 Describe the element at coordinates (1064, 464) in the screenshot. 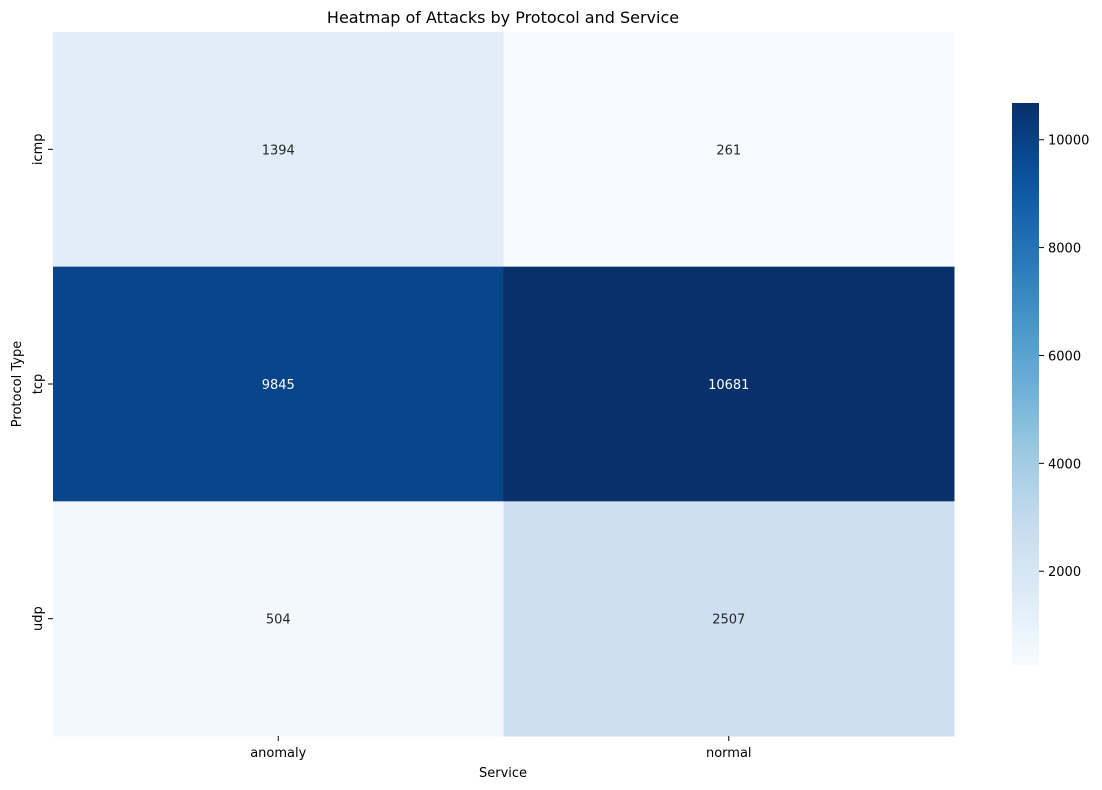

I see `colorbar-tick-label: 4000` at that location.